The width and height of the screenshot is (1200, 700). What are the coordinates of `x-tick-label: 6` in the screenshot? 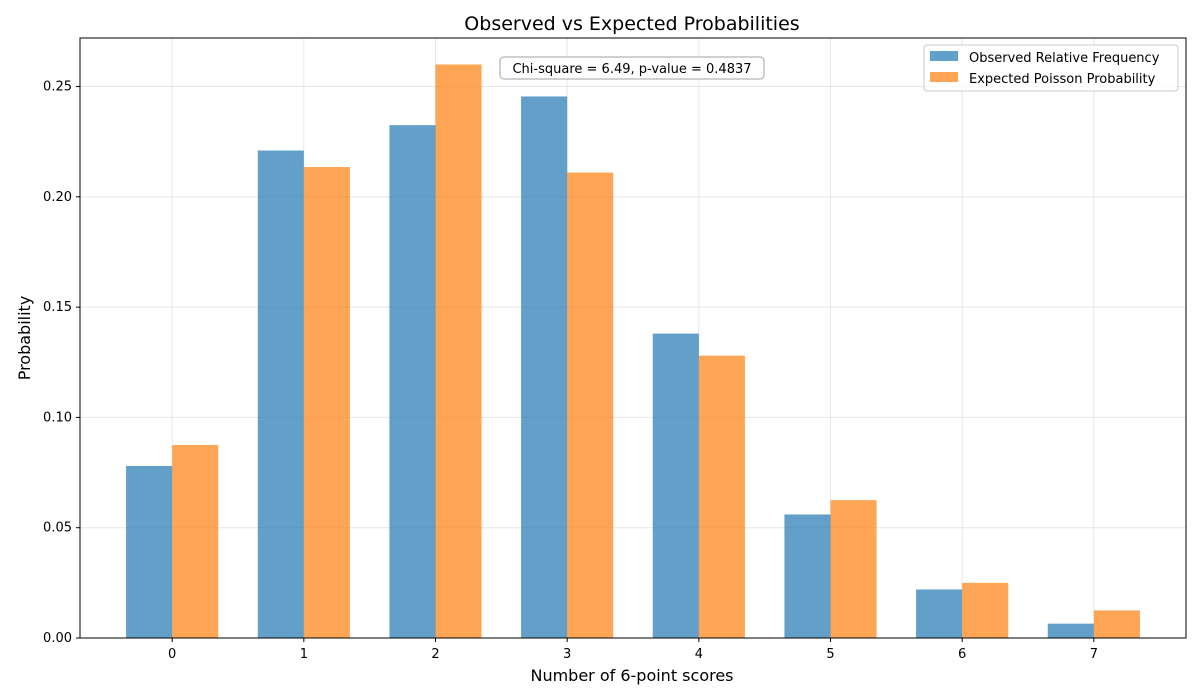 It's located at (962, 654).